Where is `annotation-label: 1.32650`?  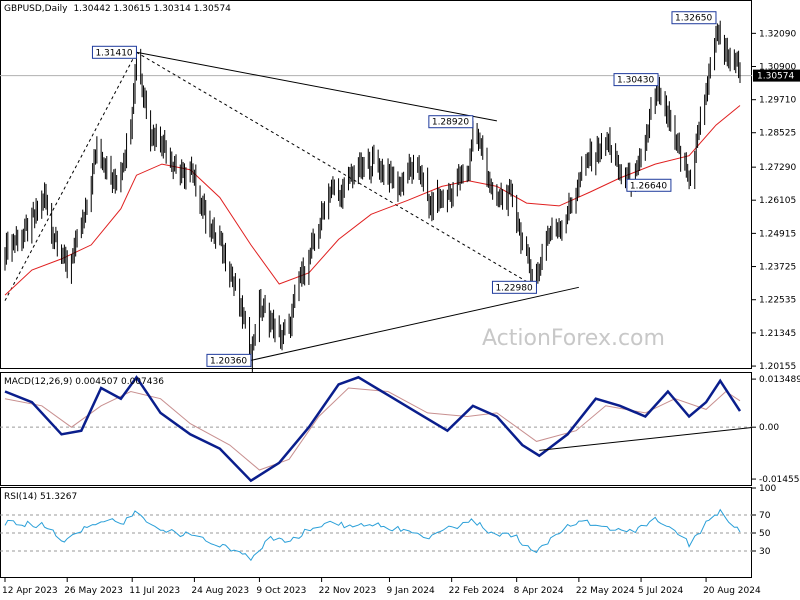
annotation-label: 1.32650 is located at coordinates (693, 19).